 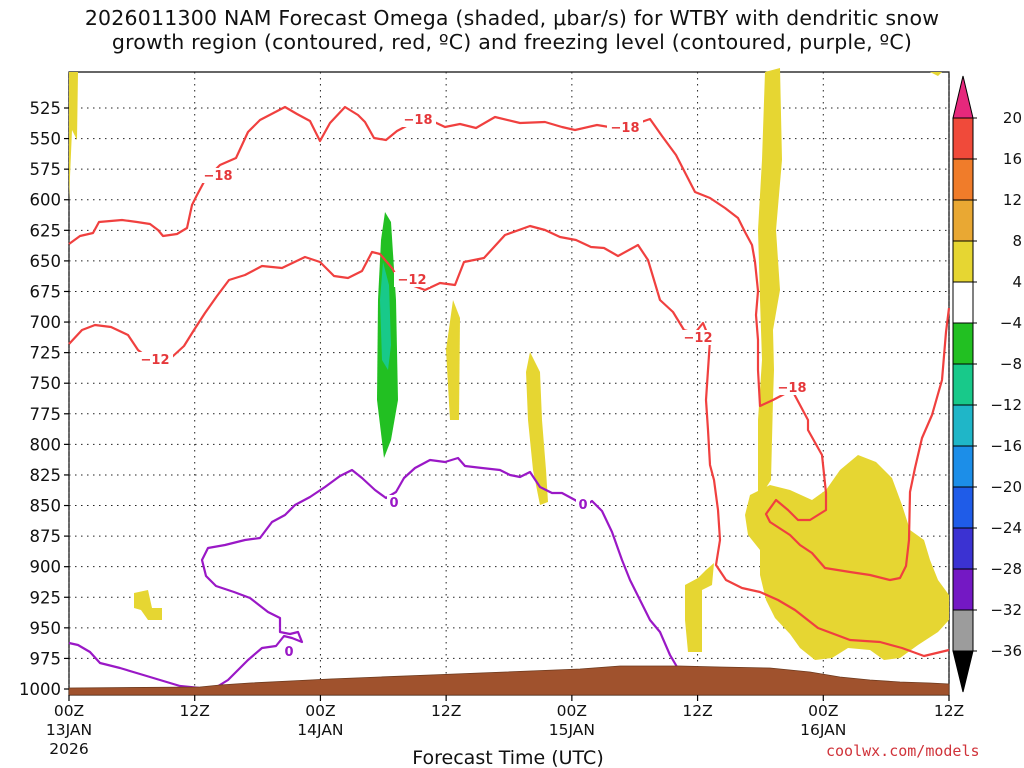 What do you see at coordinates (46, 322) in the screenshot?
I see `y-tick-label: 700` at bounding box center [46, 322].